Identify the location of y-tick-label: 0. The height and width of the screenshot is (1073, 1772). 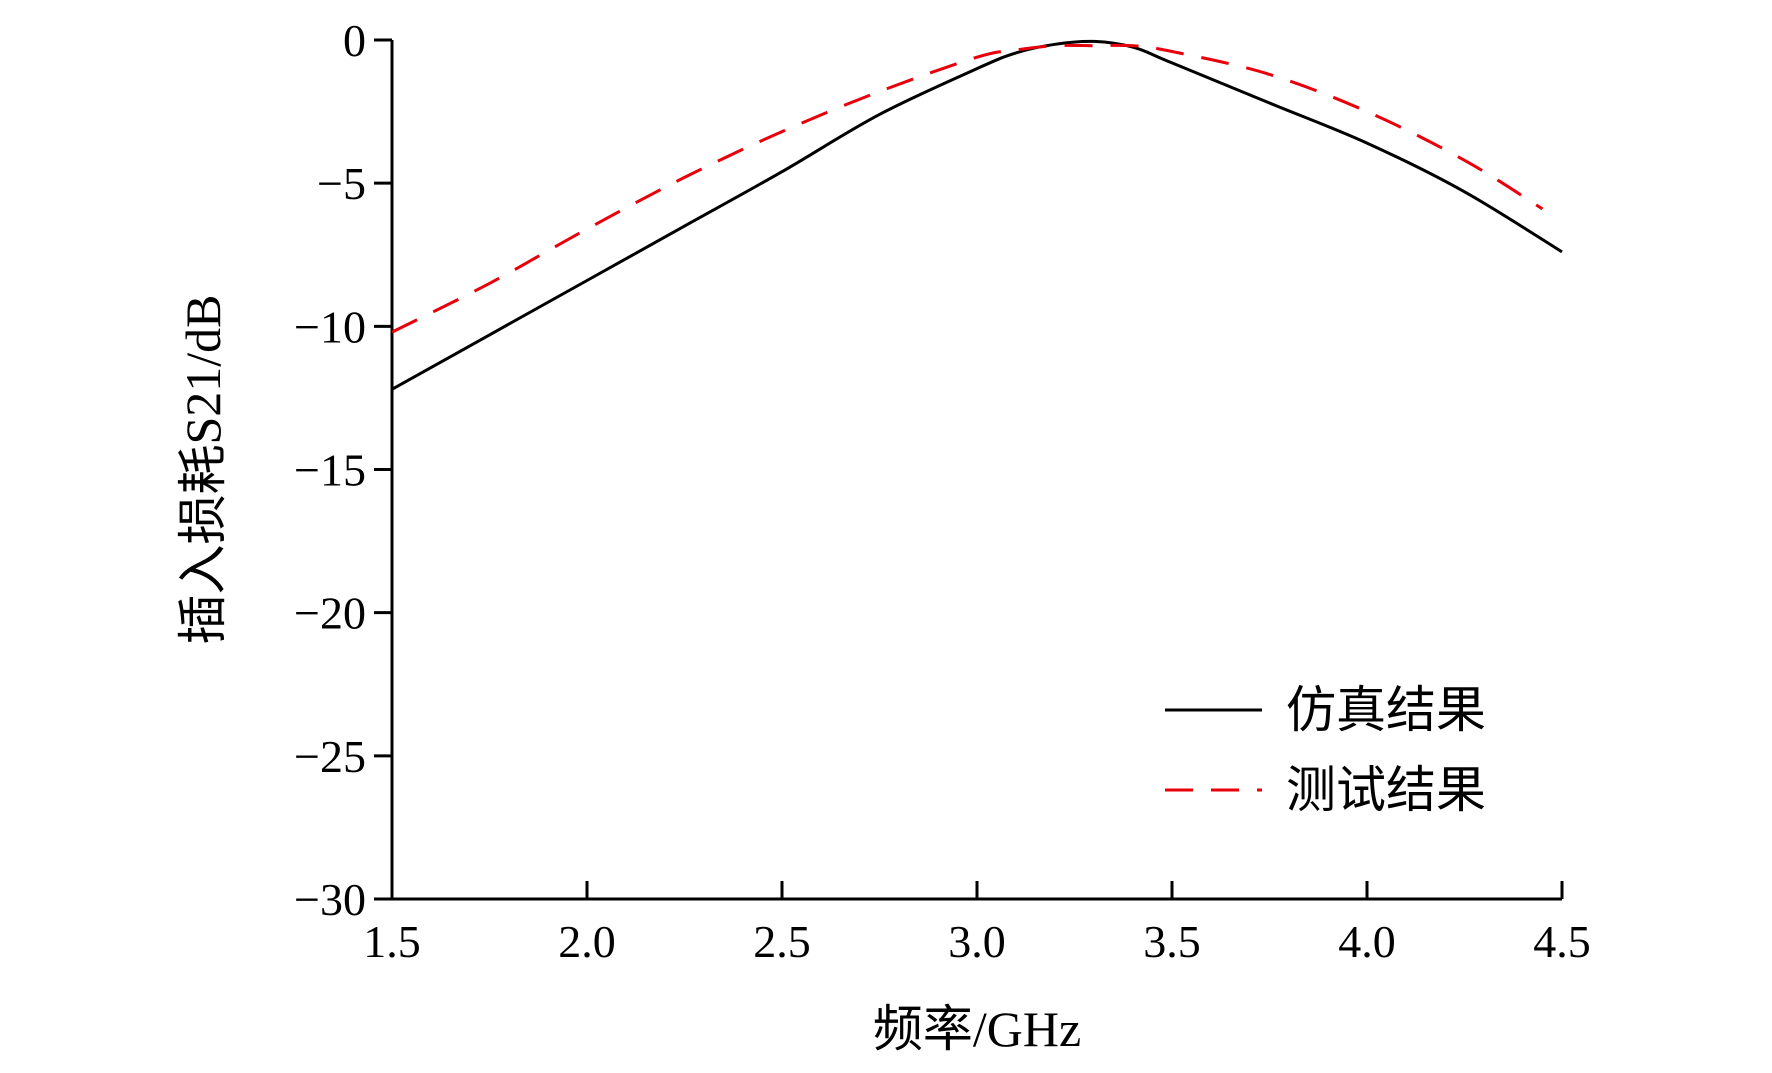
(354, 40).